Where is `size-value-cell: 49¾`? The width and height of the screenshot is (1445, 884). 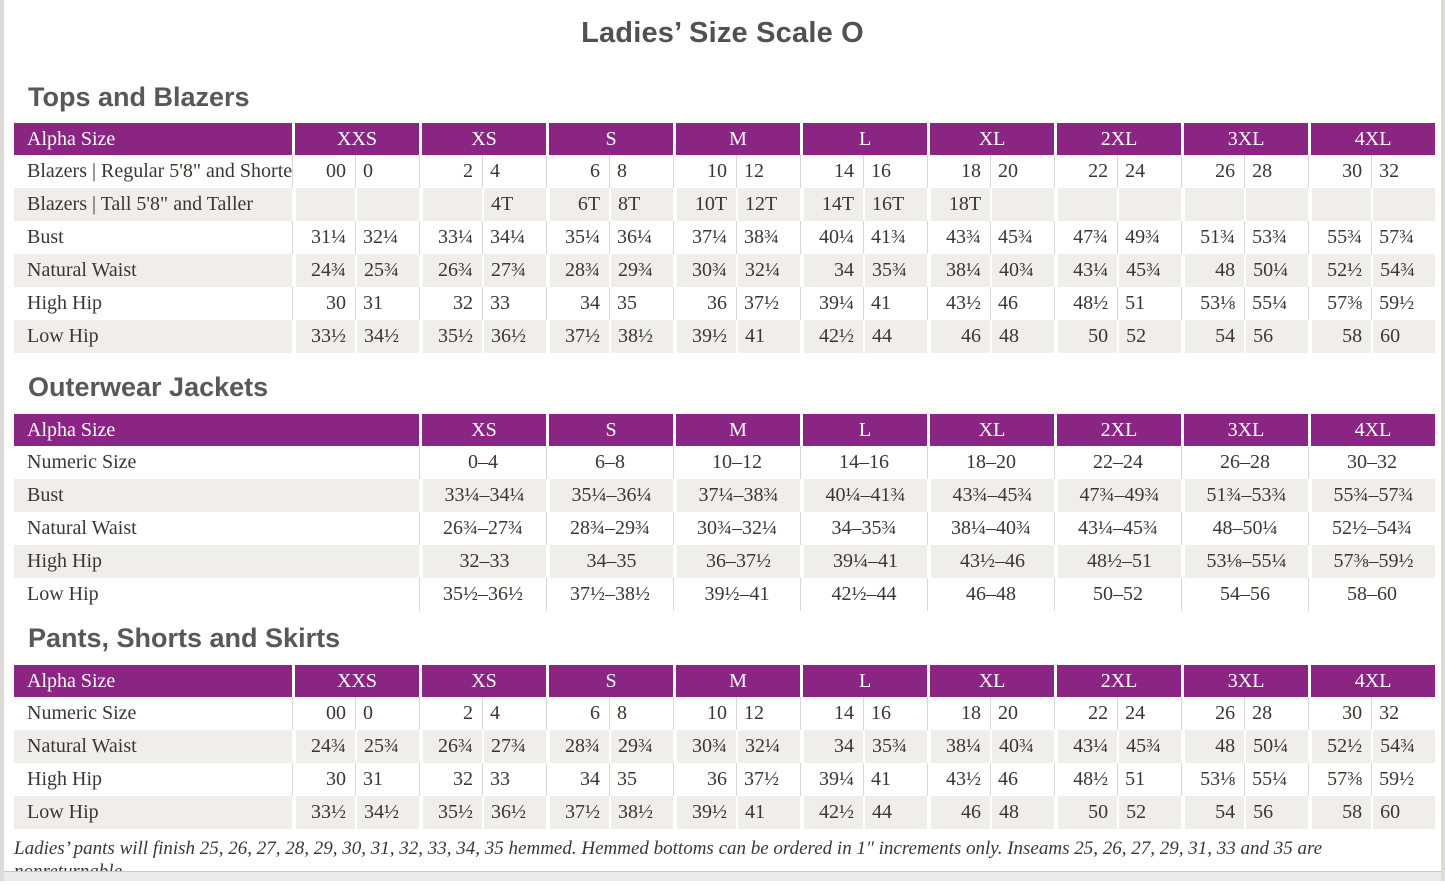 size-value-cell: 49¾ is located at coordinates (1149, 238).